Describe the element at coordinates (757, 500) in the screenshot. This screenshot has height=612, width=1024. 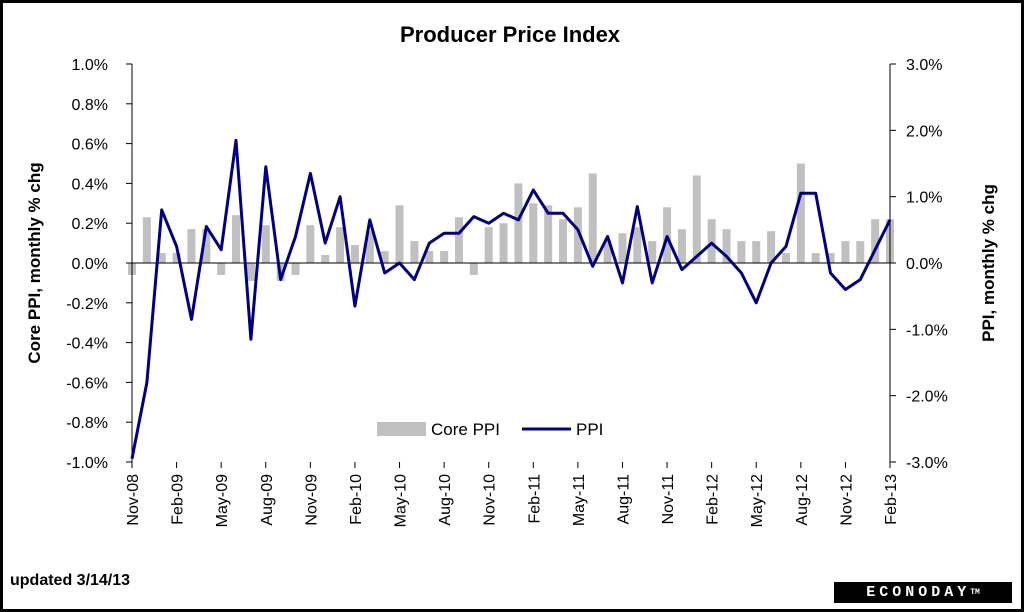
I see `x-tick-label: May-12` at that location.